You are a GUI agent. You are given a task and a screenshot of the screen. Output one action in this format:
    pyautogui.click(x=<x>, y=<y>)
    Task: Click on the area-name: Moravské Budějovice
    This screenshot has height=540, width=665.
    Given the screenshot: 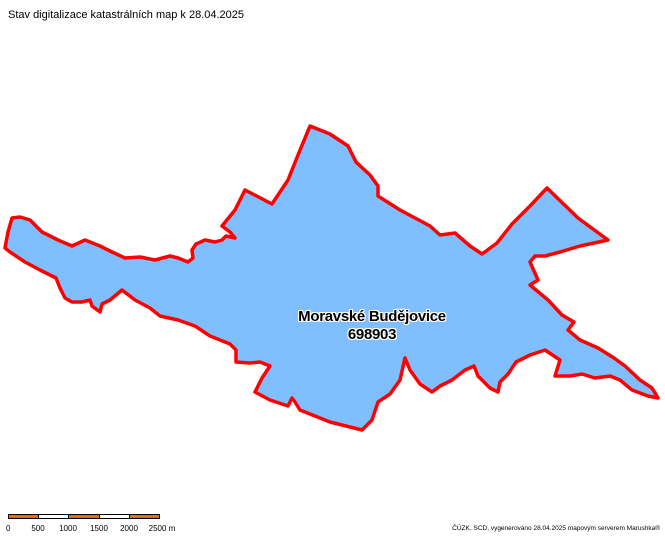 What is the action you would take?
    pyautogui.click(x=372, y=316)
    